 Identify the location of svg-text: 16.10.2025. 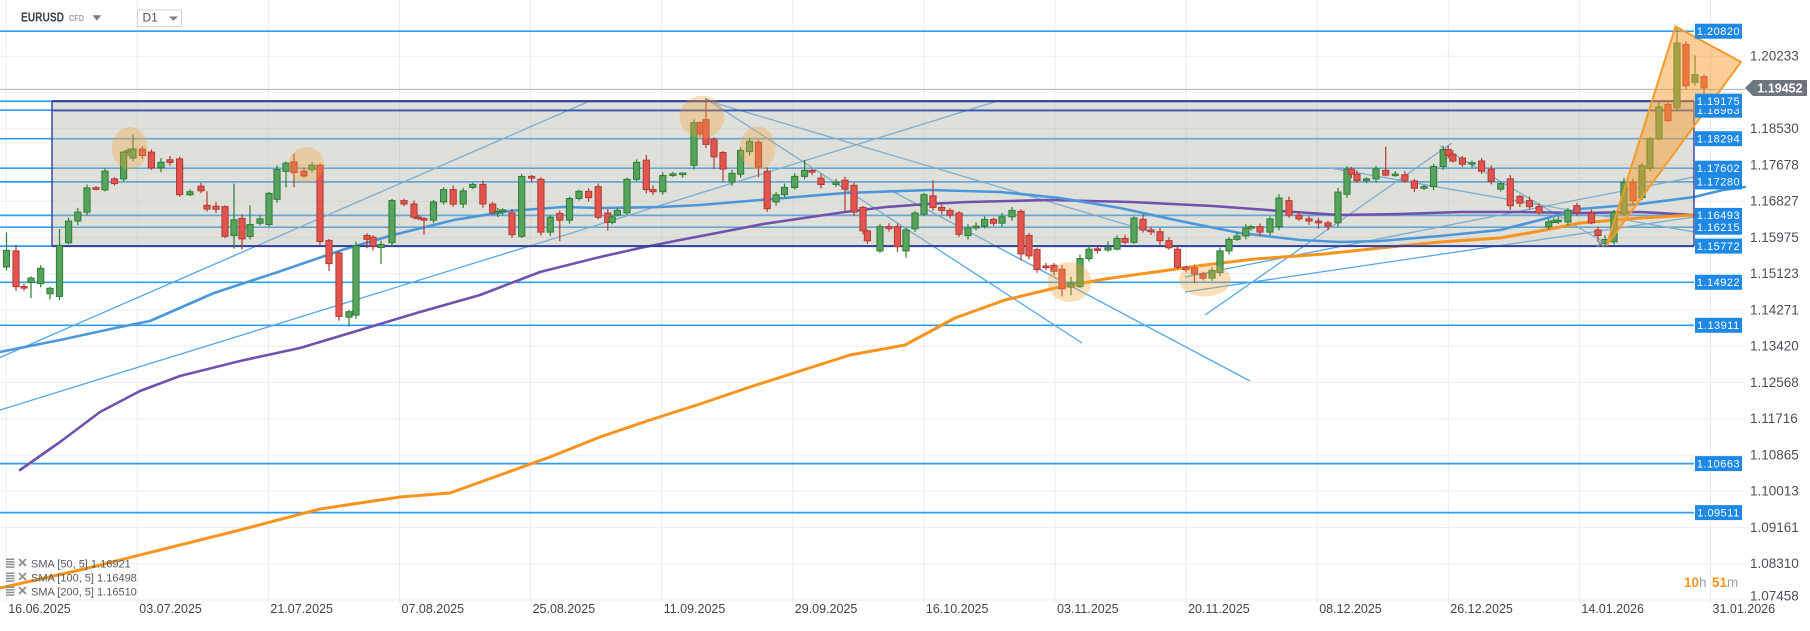
(957, 609).